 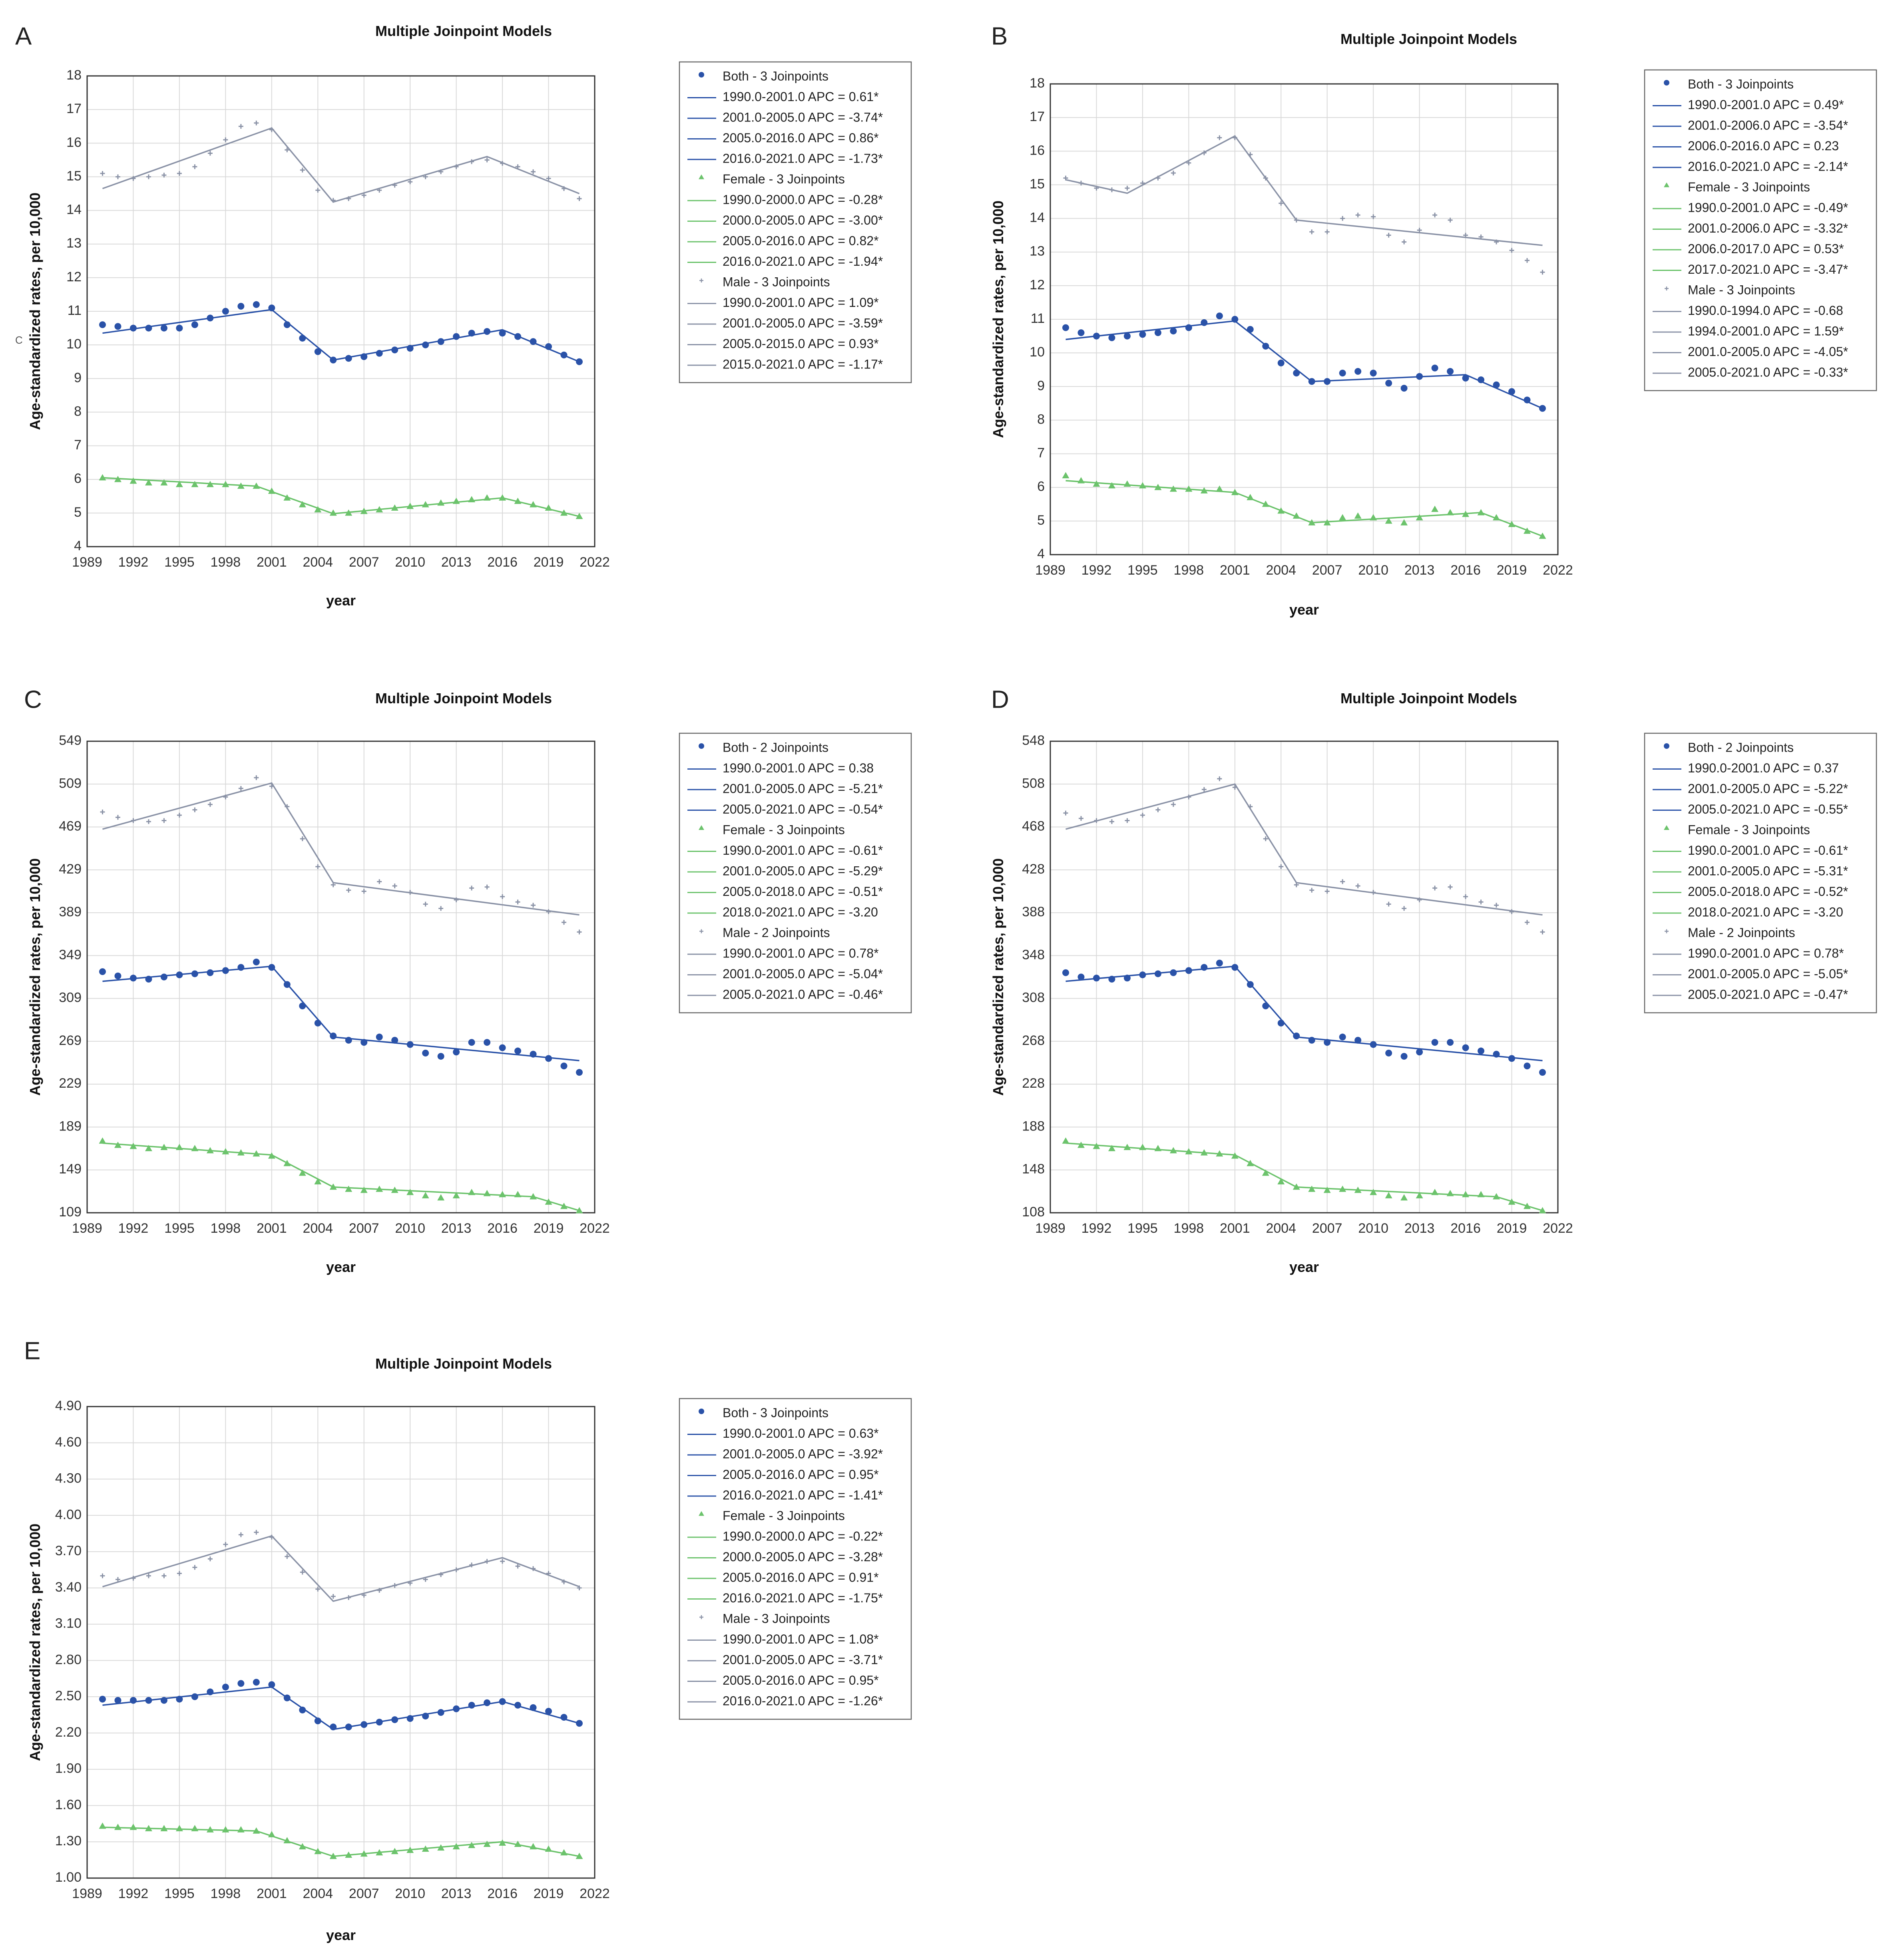 I want to click on legend-segment-label: 1990.0-2001.0 APC = 0.61*, so click(x=801, y=97).